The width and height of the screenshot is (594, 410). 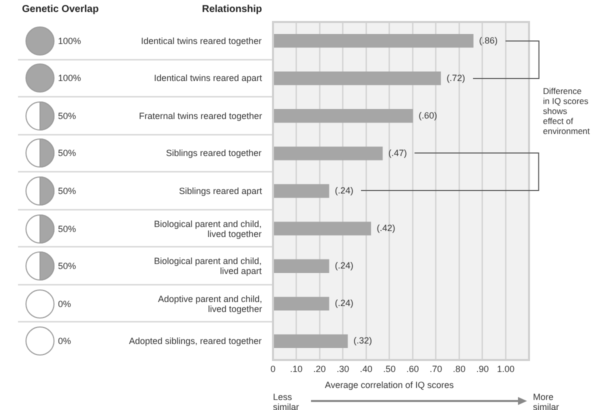 I want to click on y-tick-label: Adopted siblings, reared together, so click(x=195, y=341).